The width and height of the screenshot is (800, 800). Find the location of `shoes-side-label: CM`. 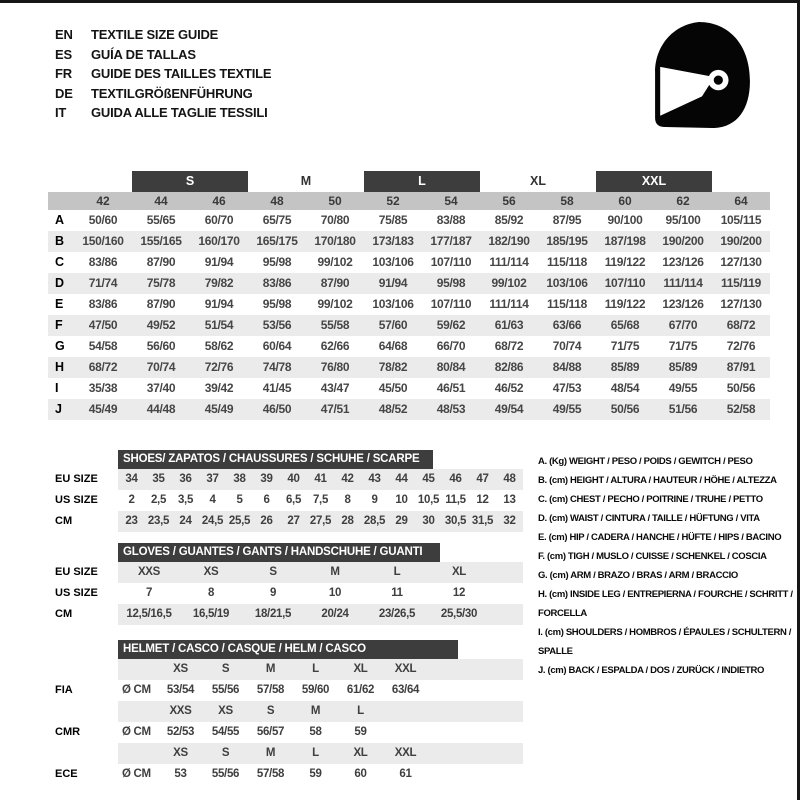

shoes-side-label: CM is located at coordinates (64, 521).